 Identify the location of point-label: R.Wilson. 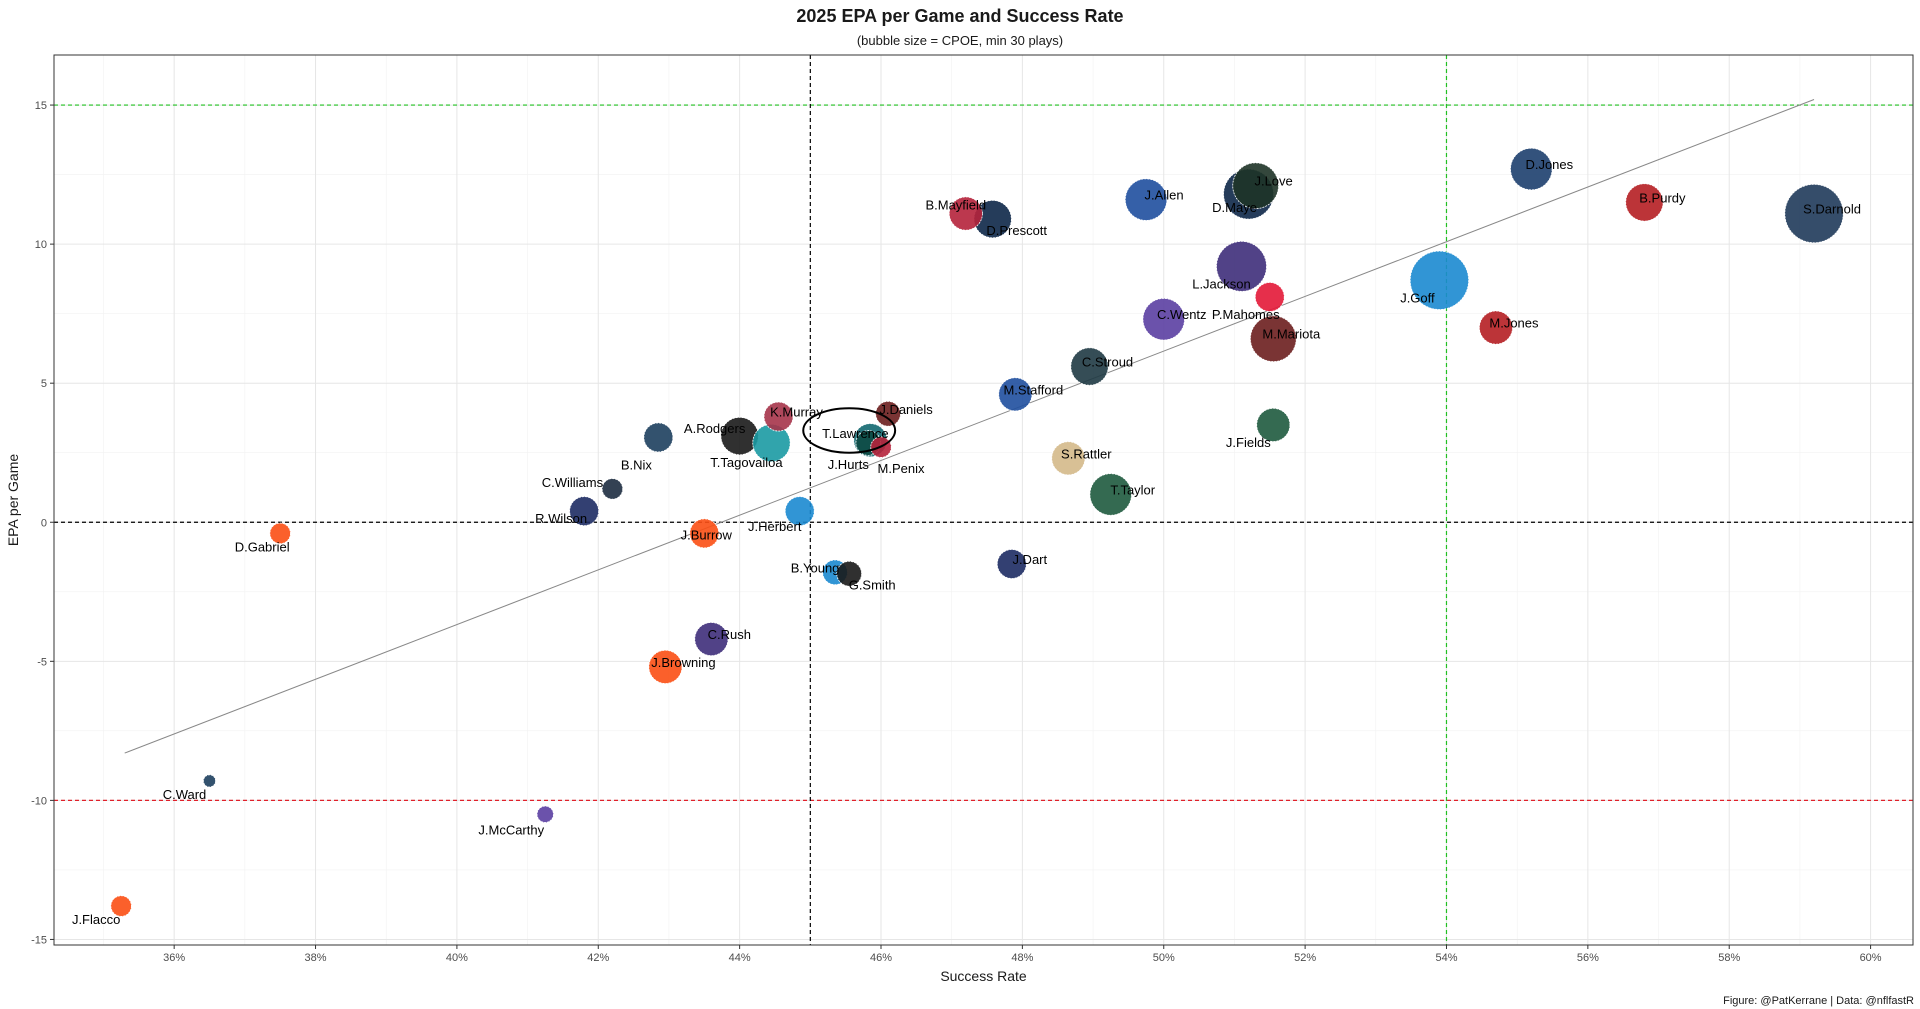
(561, 518).